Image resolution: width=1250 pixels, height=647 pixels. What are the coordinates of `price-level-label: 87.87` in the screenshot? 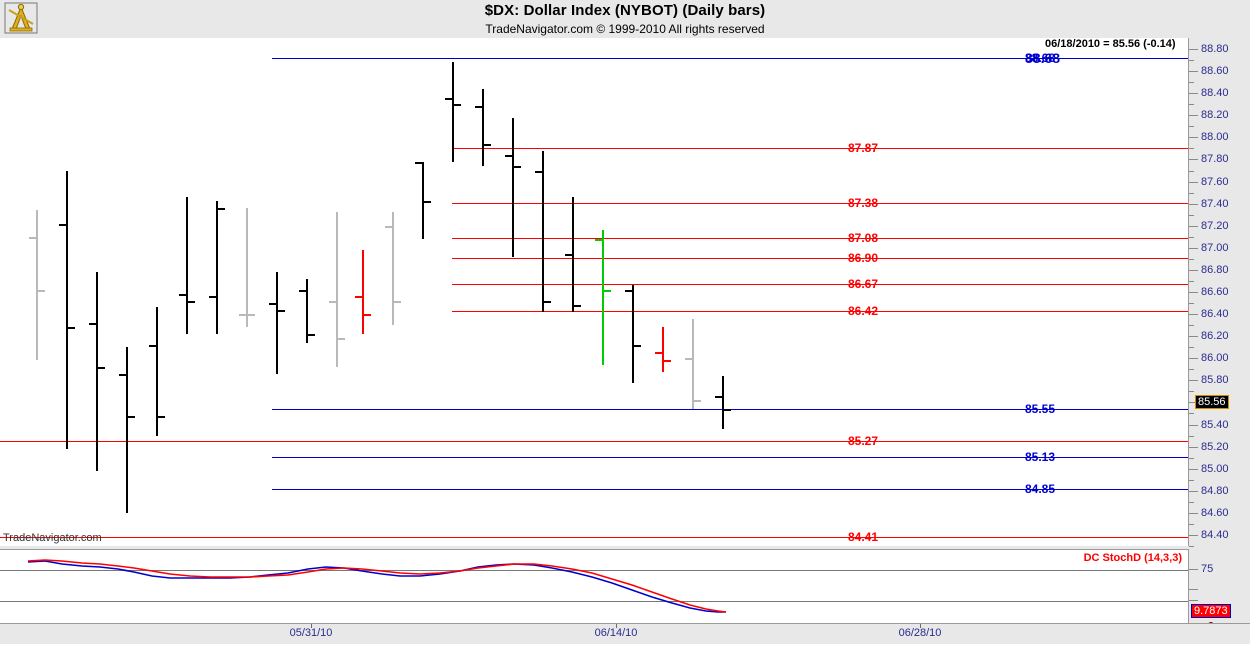 It's located at (863, 148).